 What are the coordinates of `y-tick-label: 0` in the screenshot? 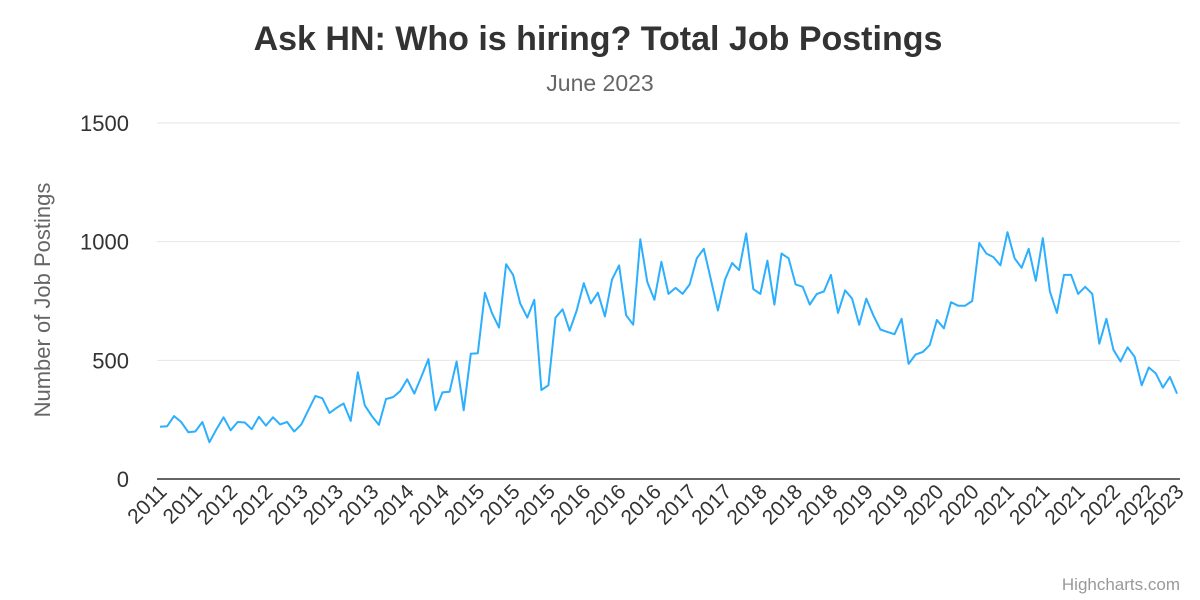 It's located at (123, 479).